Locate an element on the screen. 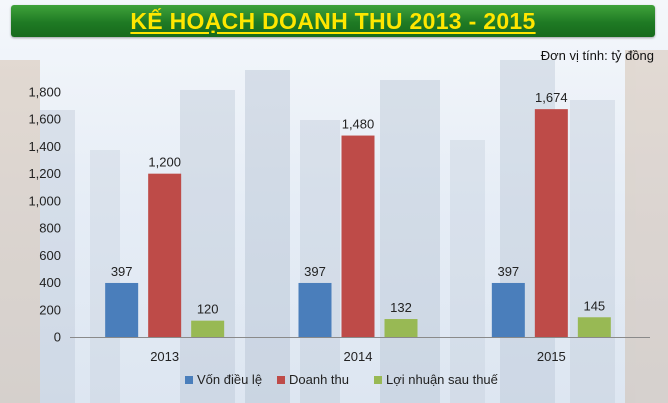  legend-label: Vốn điều lệ is located at coordinates (229, 379).